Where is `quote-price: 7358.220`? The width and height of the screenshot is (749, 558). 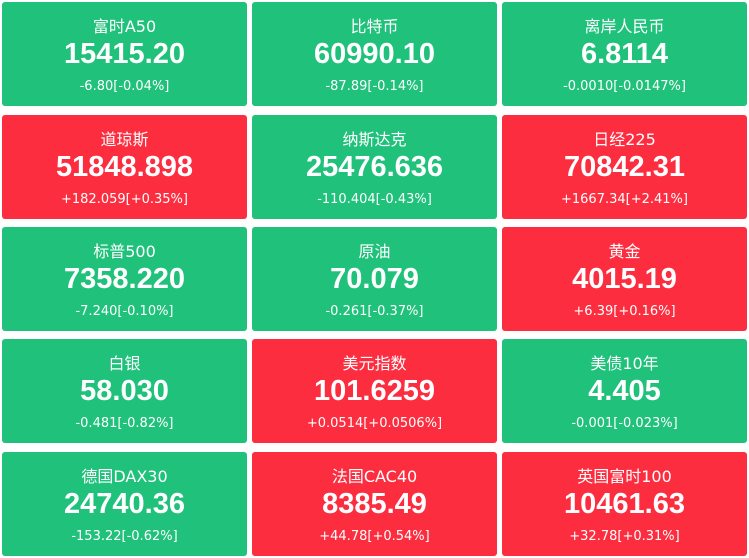 quote-price: 7358.220 is located at coordinates (124, 279).